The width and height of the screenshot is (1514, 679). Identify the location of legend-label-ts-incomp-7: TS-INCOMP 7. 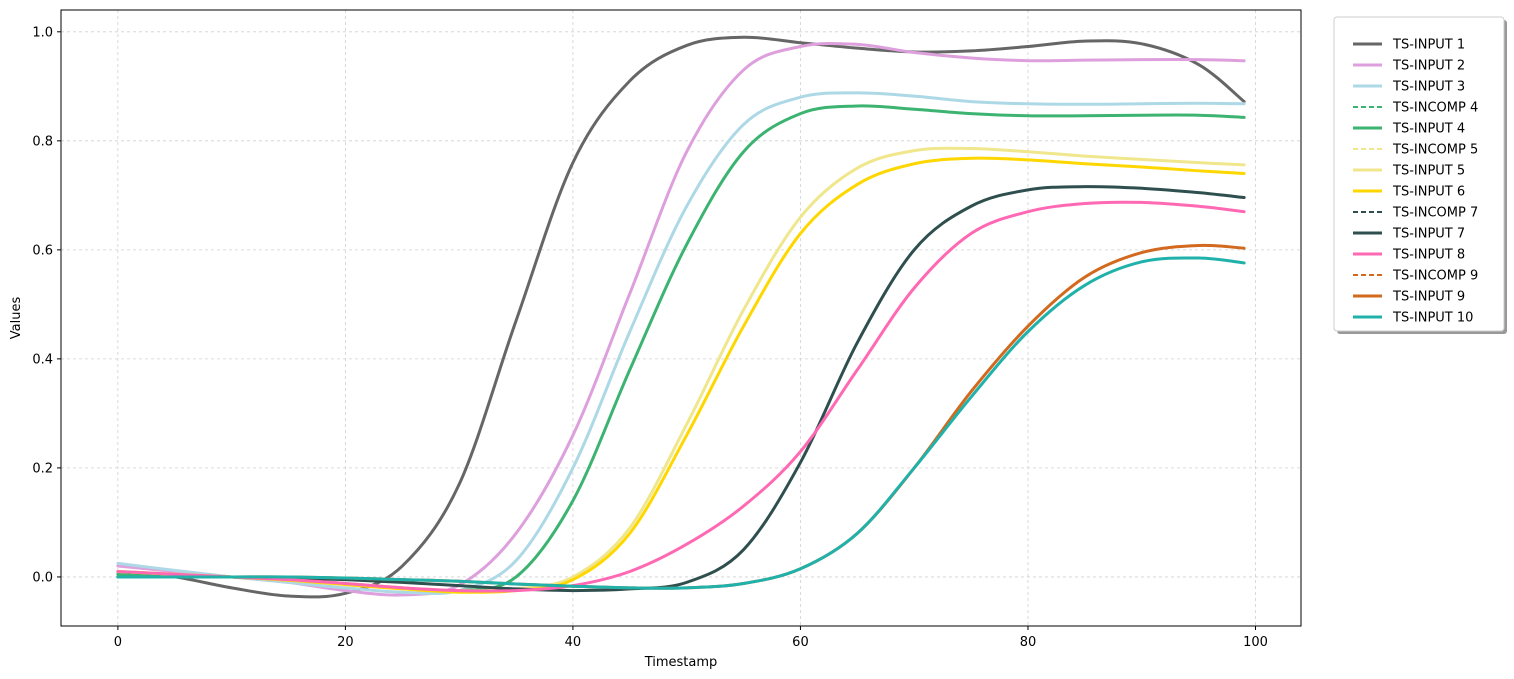
(1435, 213).